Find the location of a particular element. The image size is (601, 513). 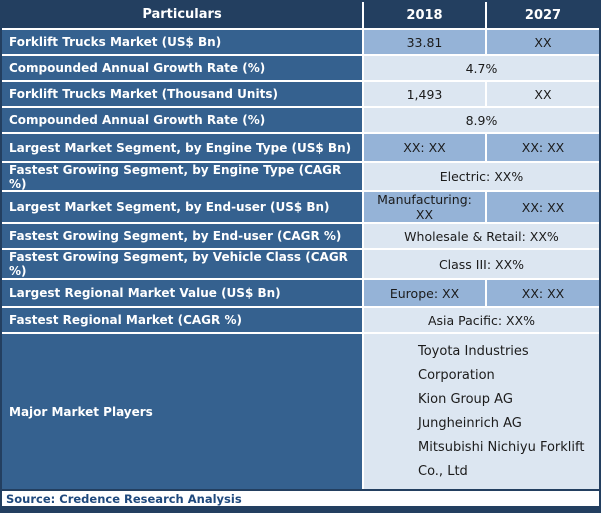

table-row-cagr-value: Compounded Annual Growth Rate (%) 4.7% is located at coordinates (300, 67).